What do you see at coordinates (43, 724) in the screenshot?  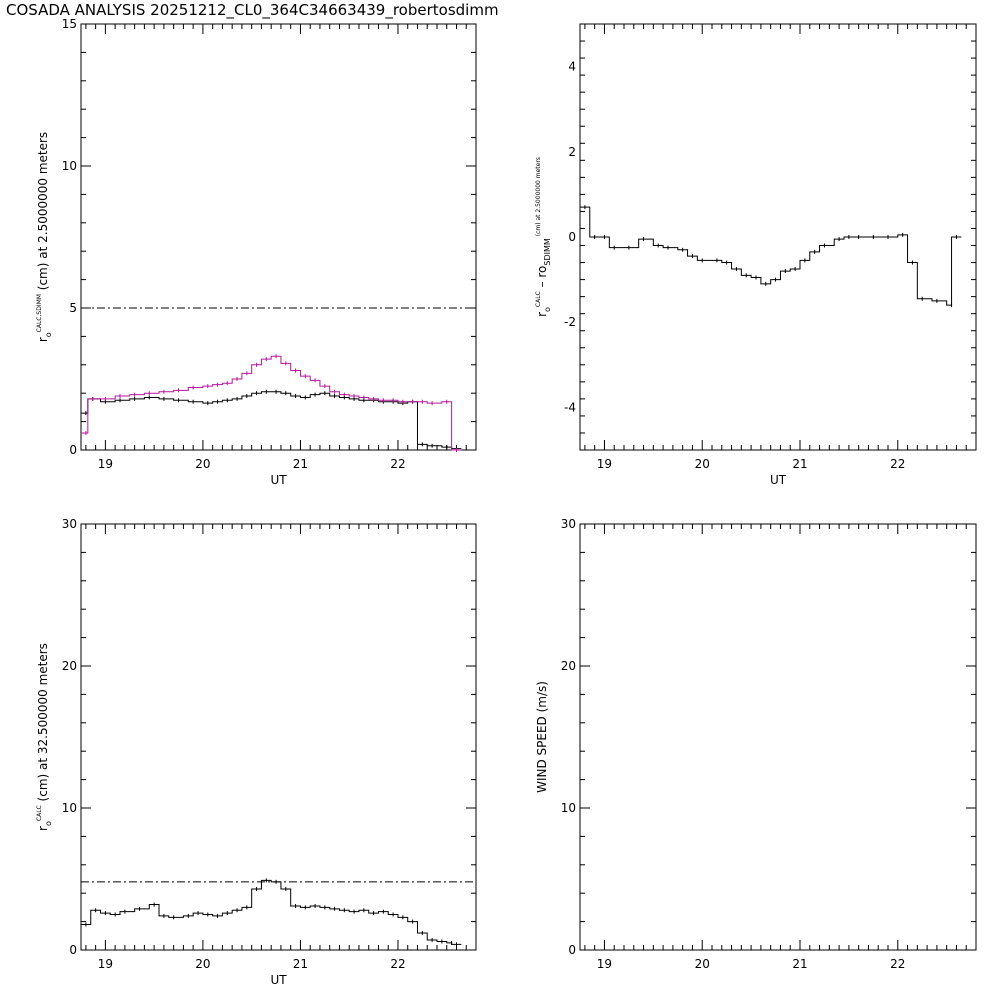 I see `y-label-text: (cm) at 32.500000 meters` at bounding box center [43, 724].